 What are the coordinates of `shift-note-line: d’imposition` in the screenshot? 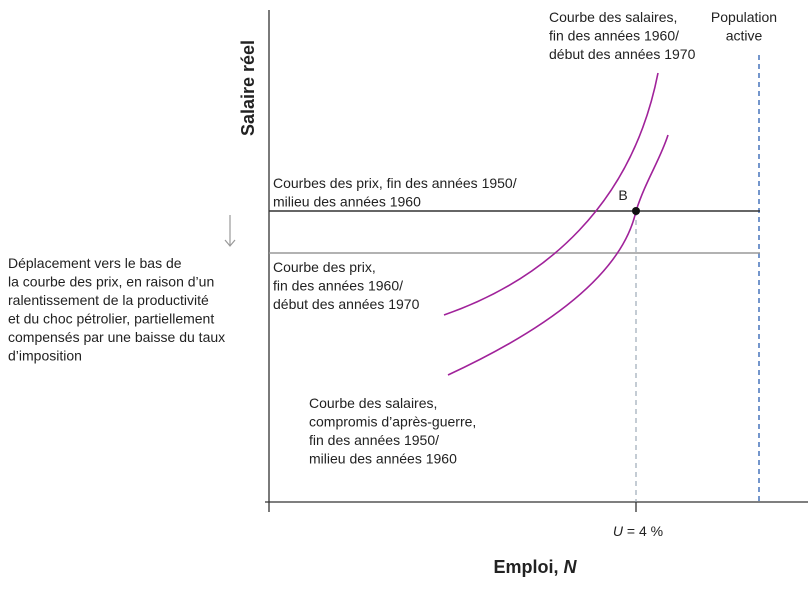 It's located at (45, 356).